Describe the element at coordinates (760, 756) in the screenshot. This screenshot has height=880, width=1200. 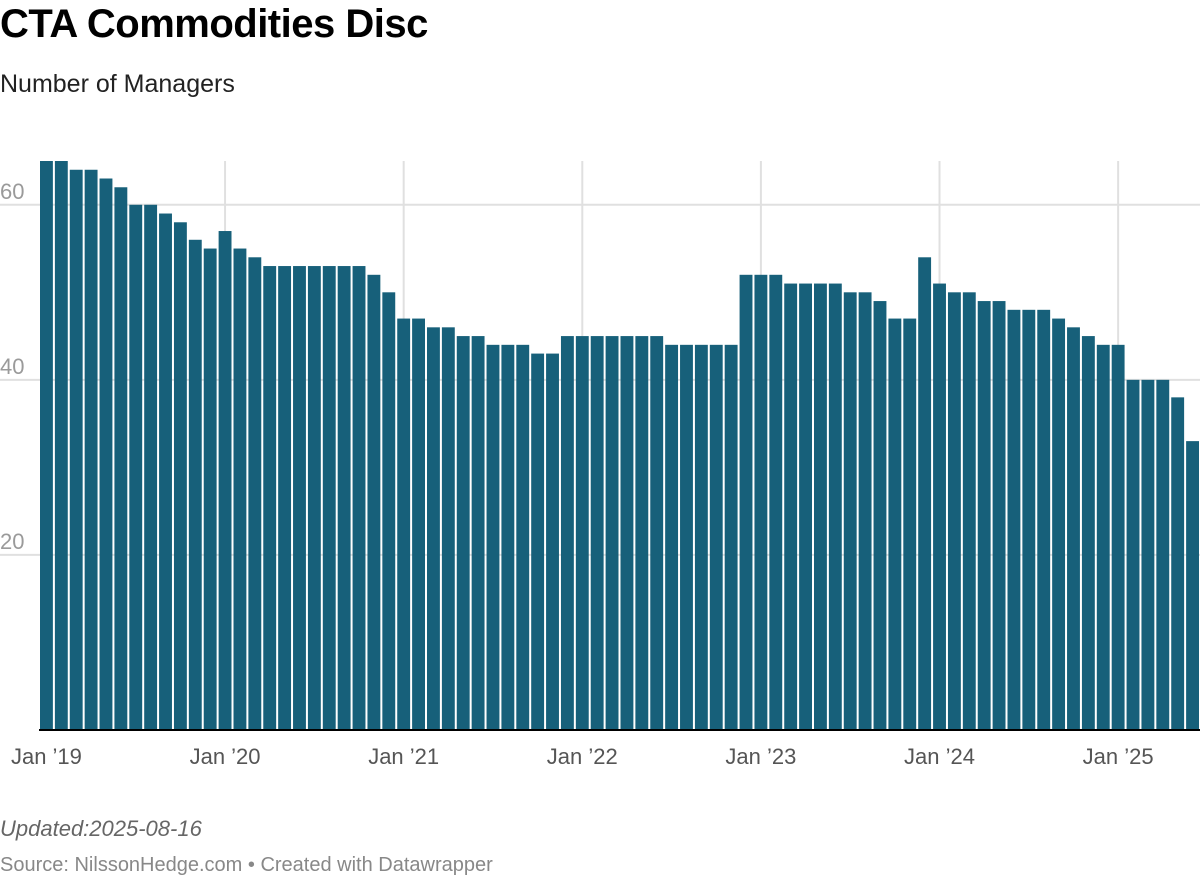
I see `x-tick-label: Jan ’23` at that location.